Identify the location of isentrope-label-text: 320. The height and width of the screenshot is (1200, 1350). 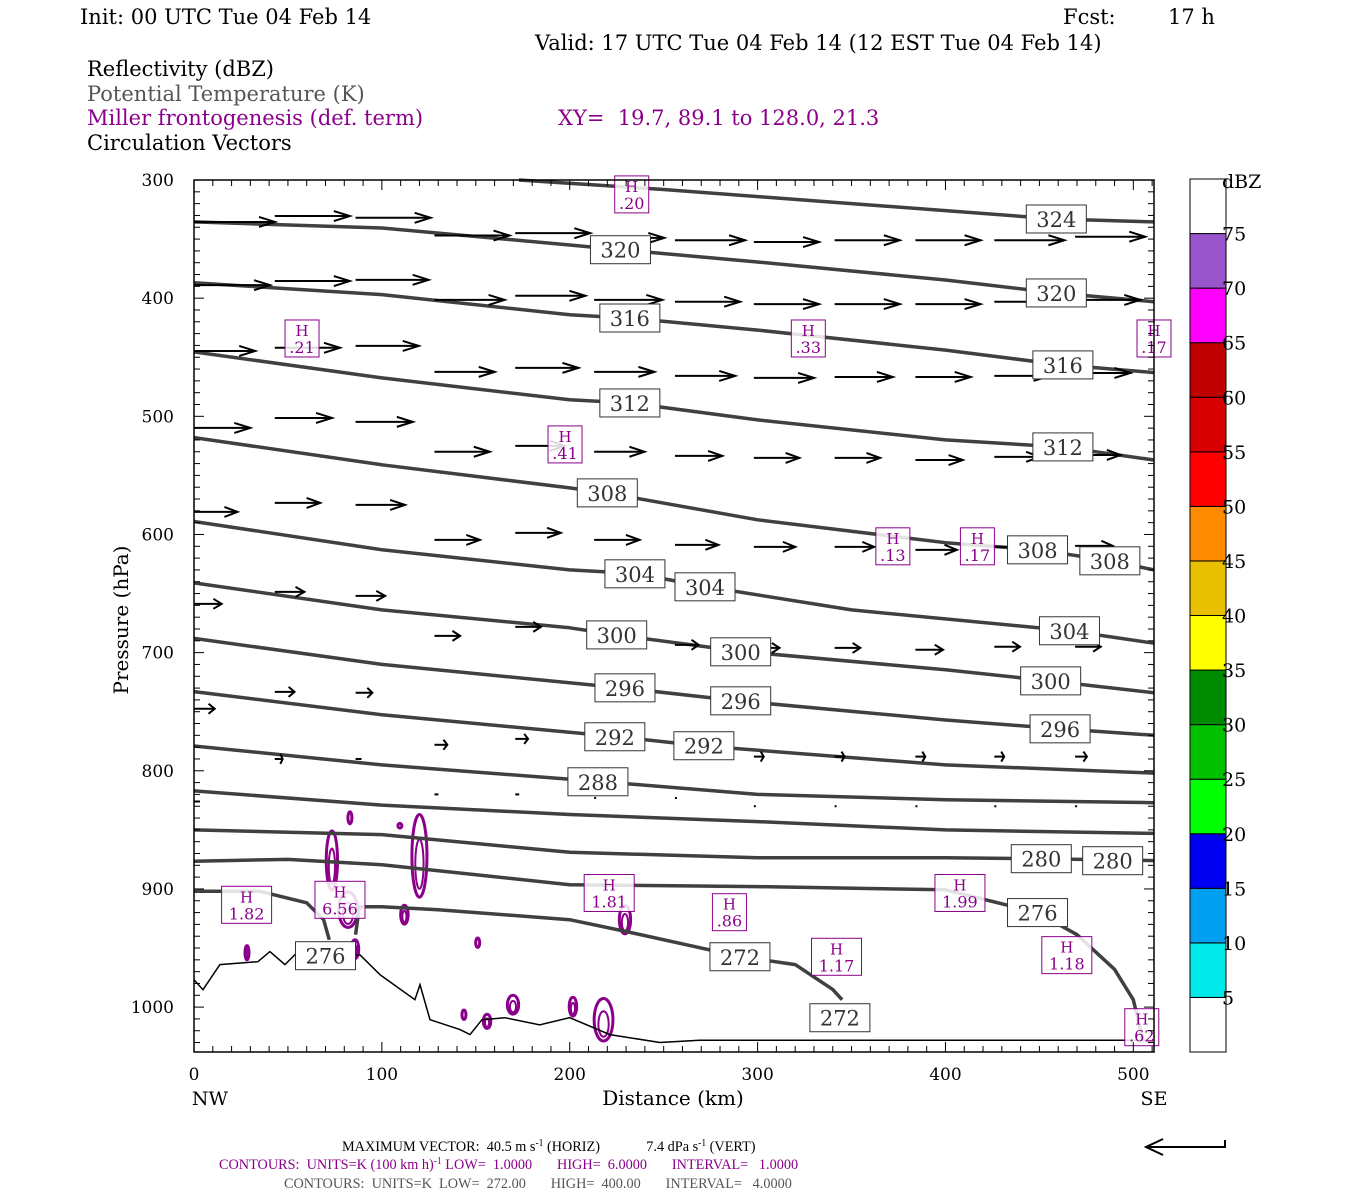
(620, 251).